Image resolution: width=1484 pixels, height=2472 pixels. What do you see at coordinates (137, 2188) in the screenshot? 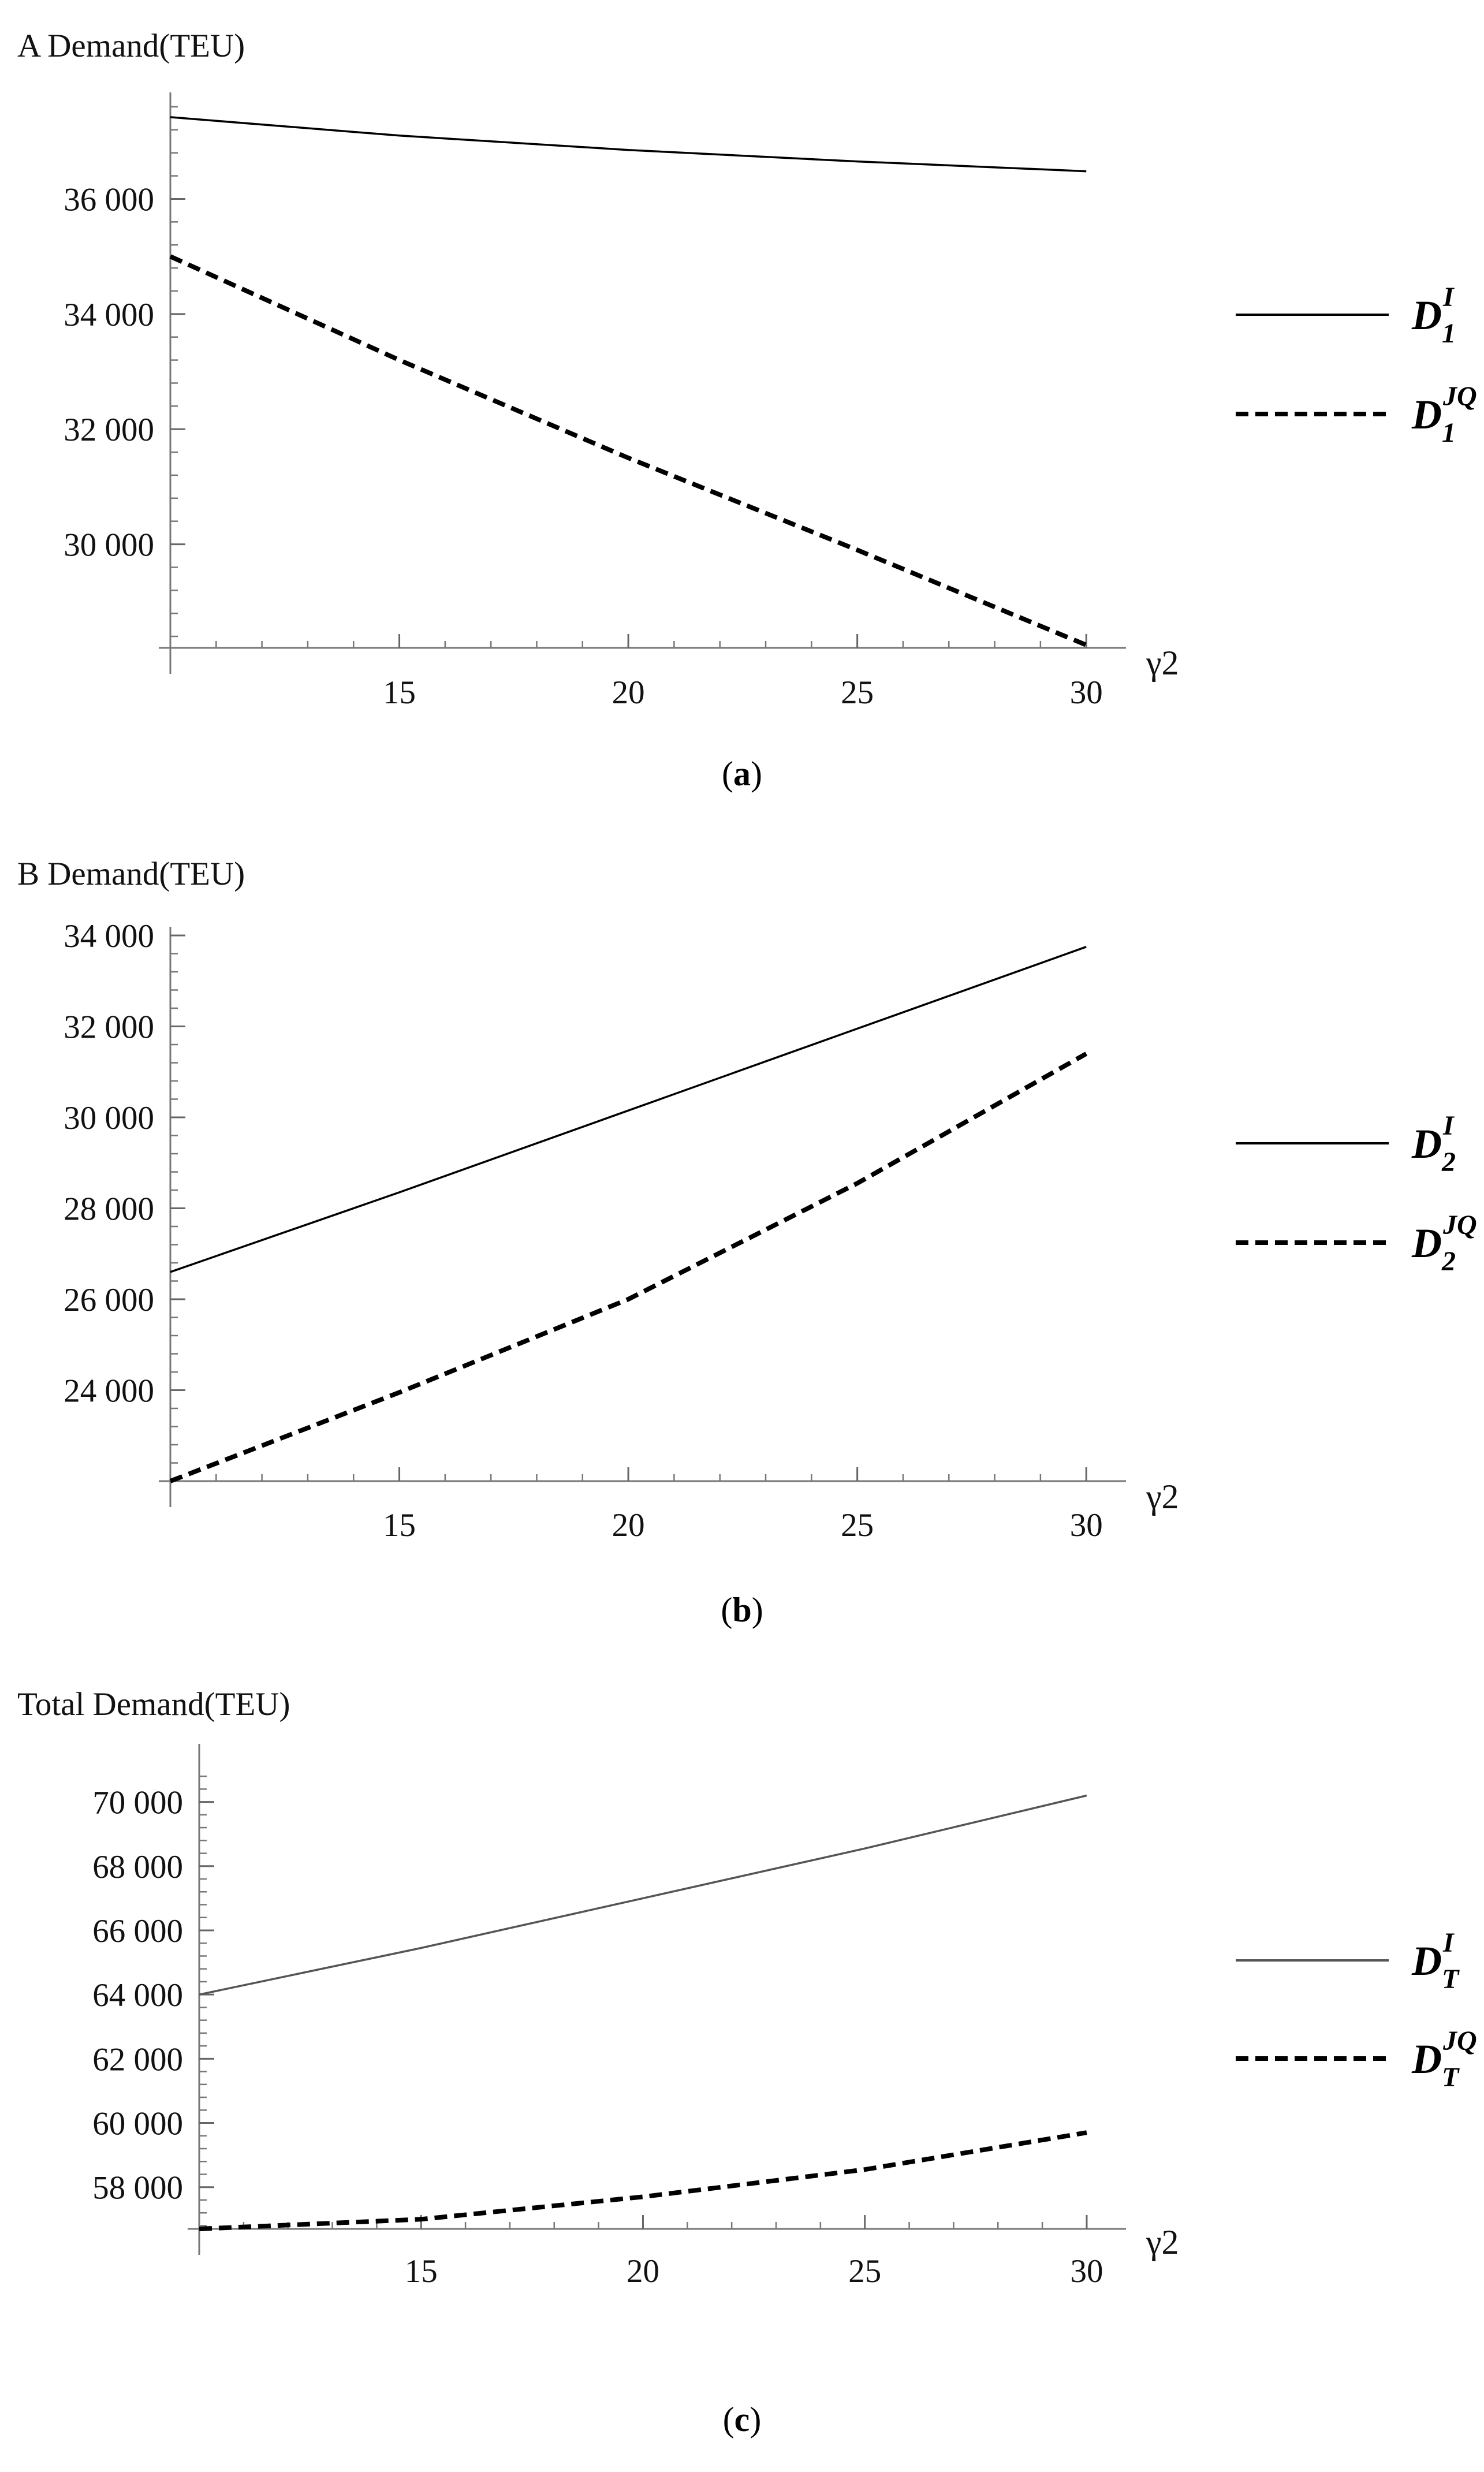
I see `y-tick-label: 58 000` at bounding box center [137, 2188].